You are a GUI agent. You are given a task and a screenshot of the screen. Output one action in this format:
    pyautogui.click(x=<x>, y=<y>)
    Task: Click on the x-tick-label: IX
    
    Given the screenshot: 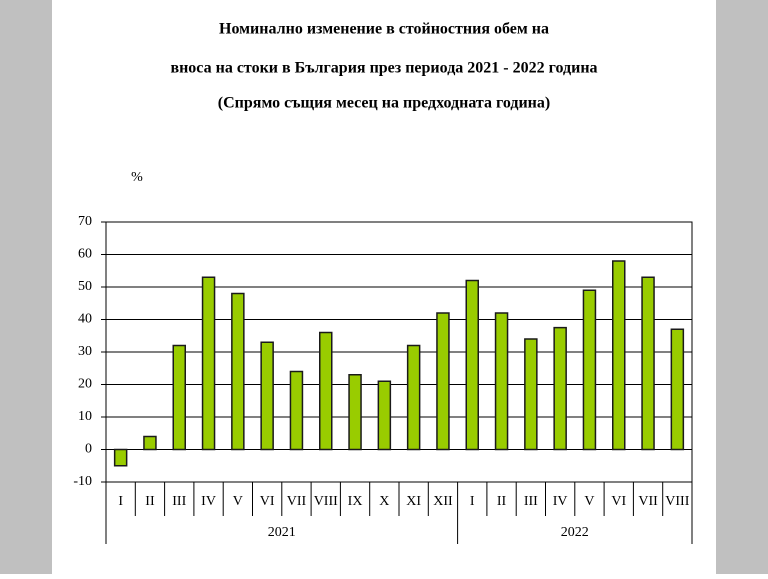 What is the action you would take?
    pyautogui.click(x=355, y=501)
    